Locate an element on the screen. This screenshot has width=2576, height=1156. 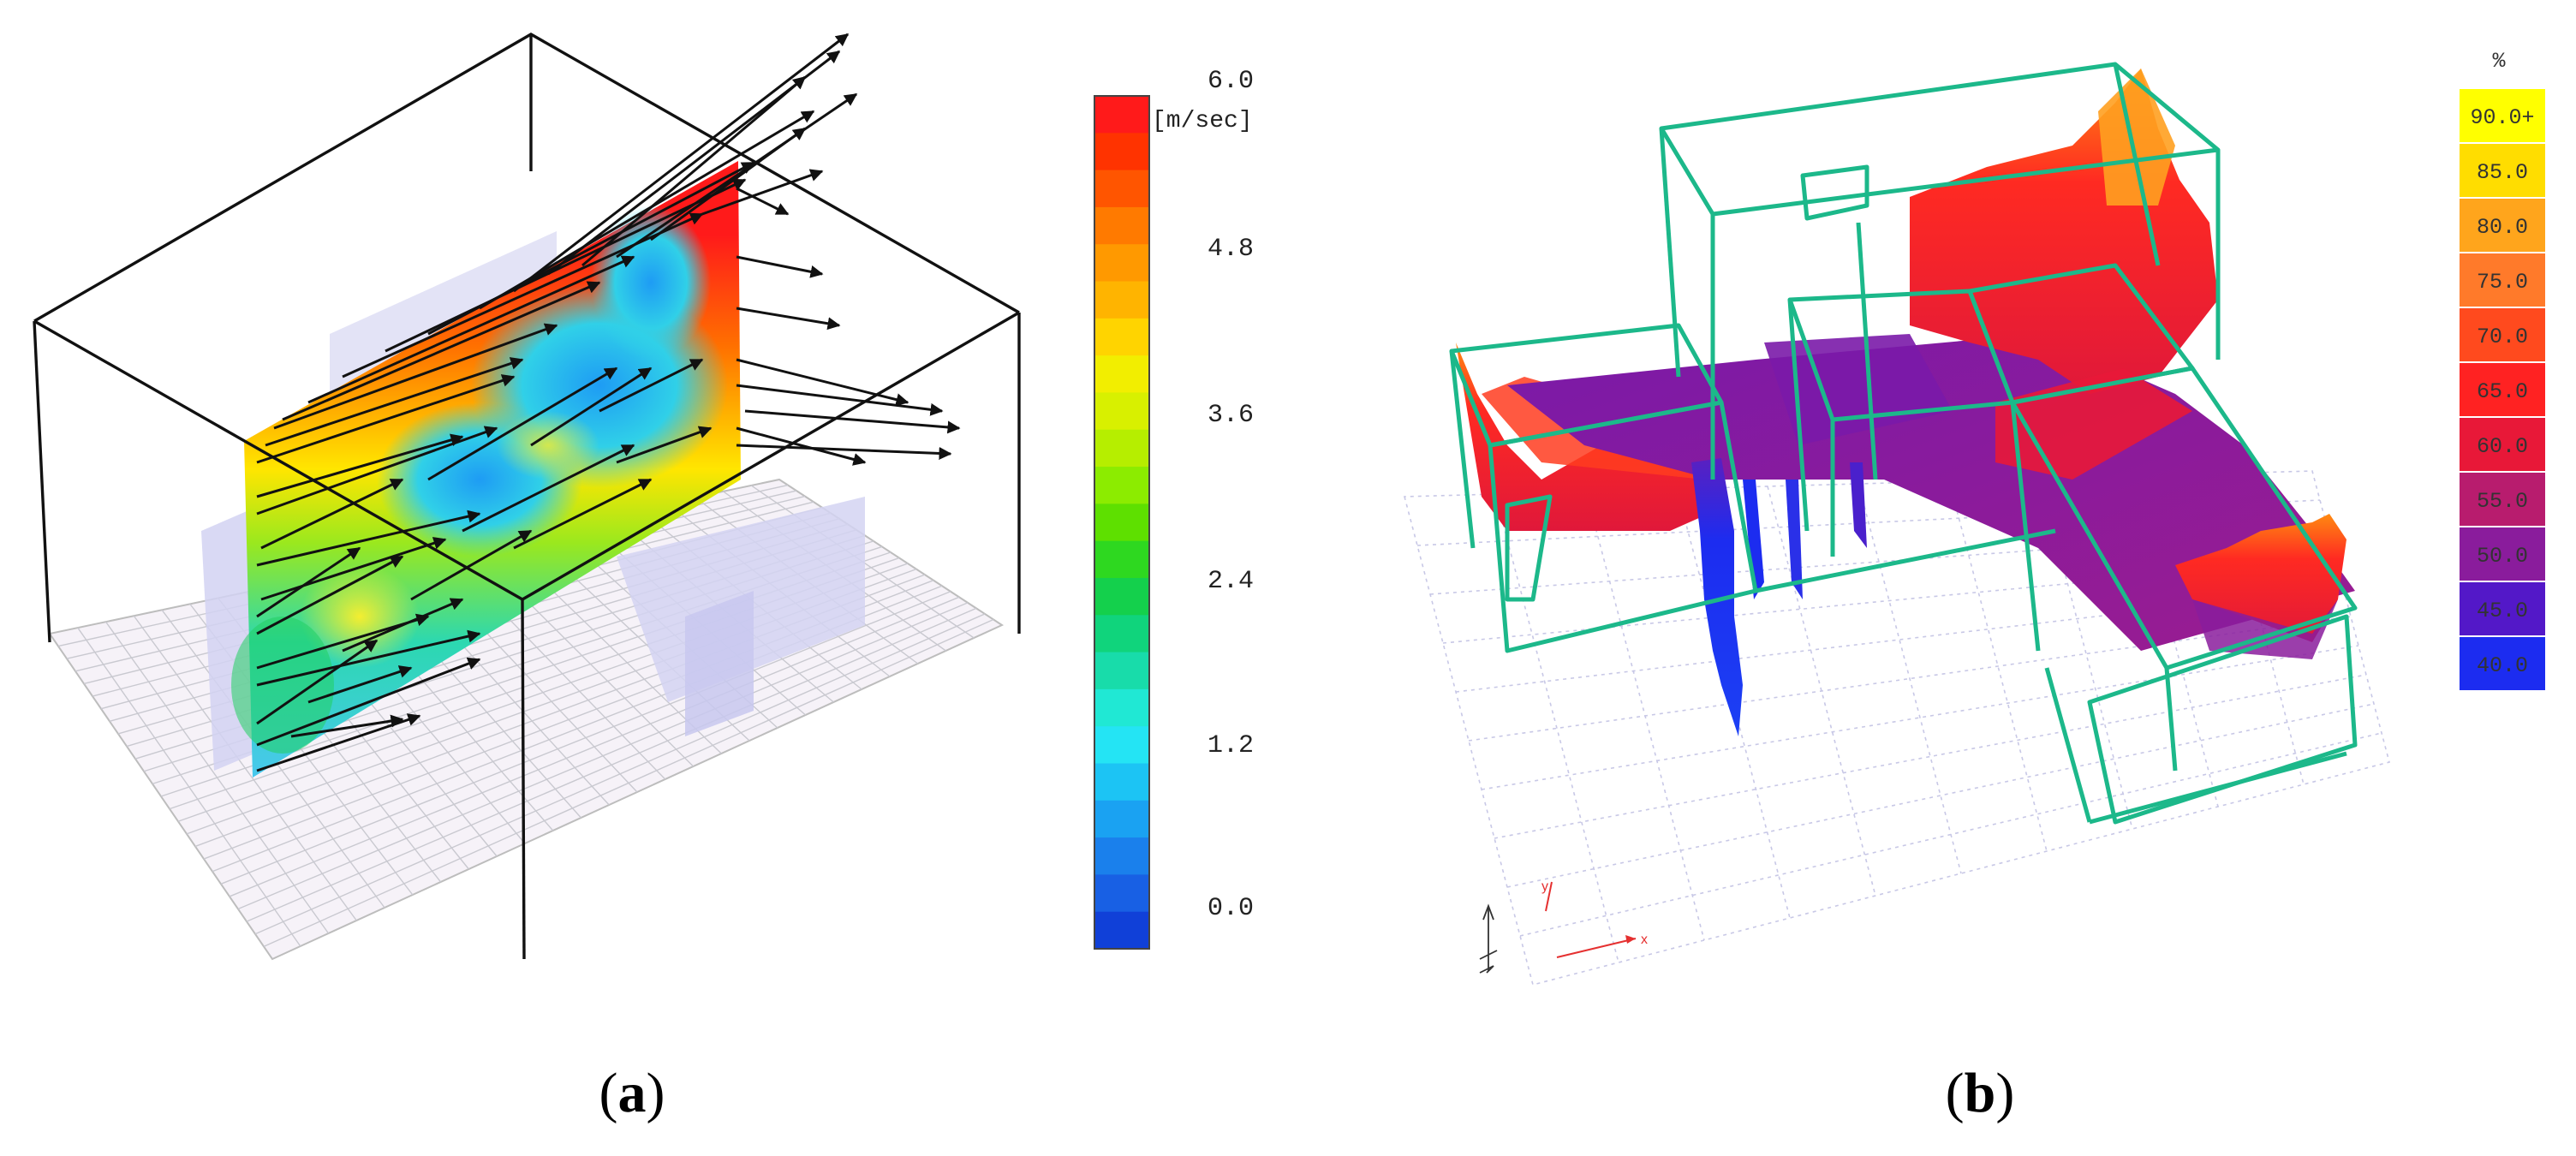
caption-b: (b) is located at coordinates (1980, 1093).